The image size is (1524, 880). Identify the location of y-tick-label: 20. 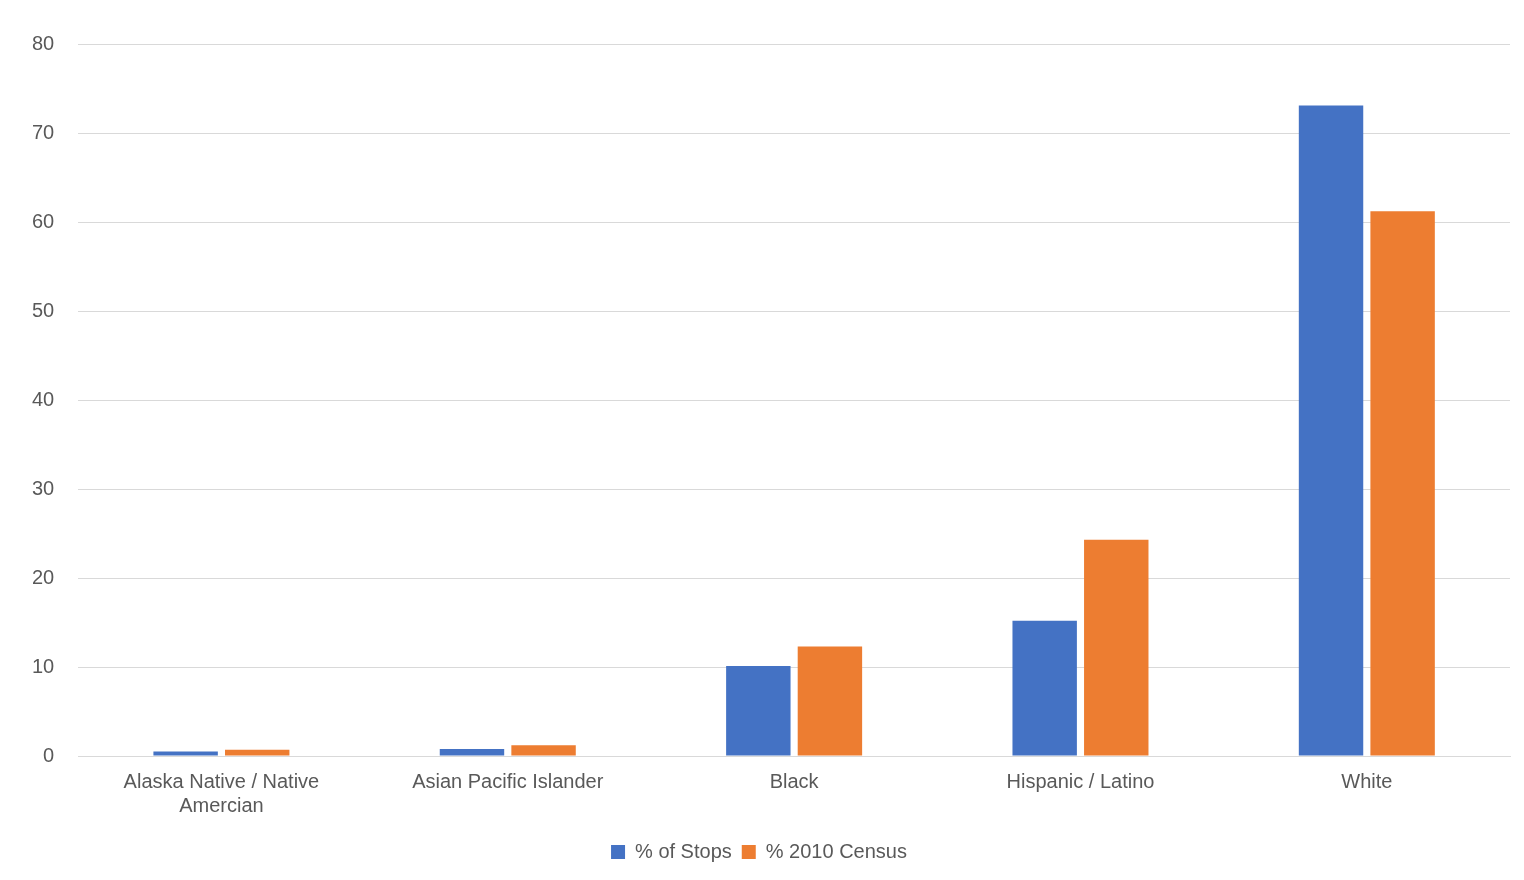
(43, 576).